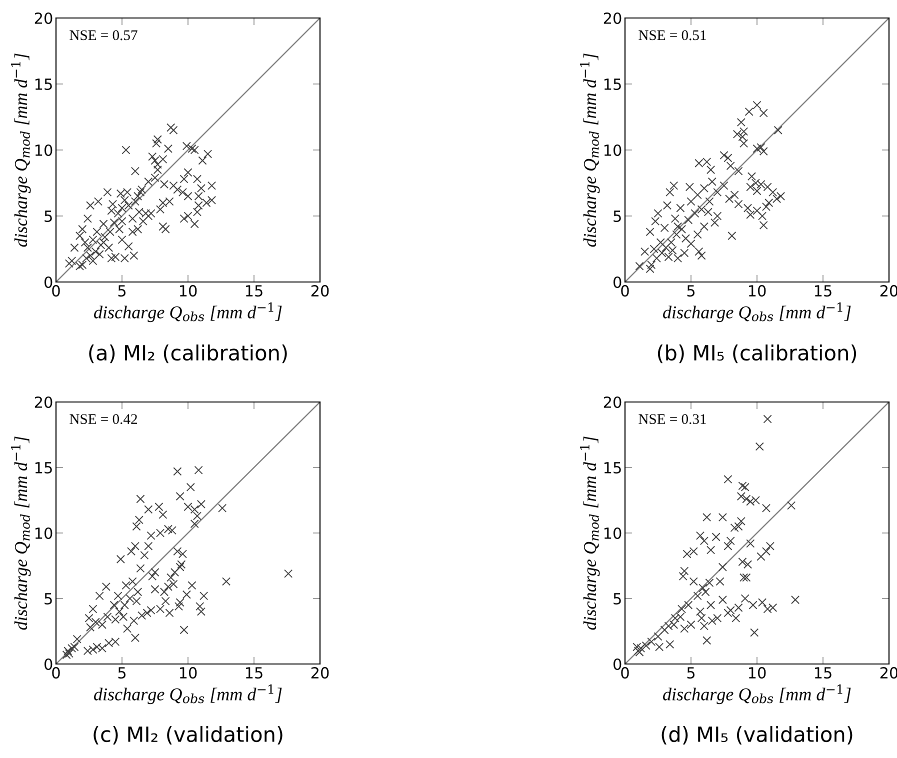 The width and height of the screenshot is (897, 758). What do you see at coordinates (672, 35) in the screenshot?
I see `annotation: NSE = 0.51` at bounding box center [672, 35].